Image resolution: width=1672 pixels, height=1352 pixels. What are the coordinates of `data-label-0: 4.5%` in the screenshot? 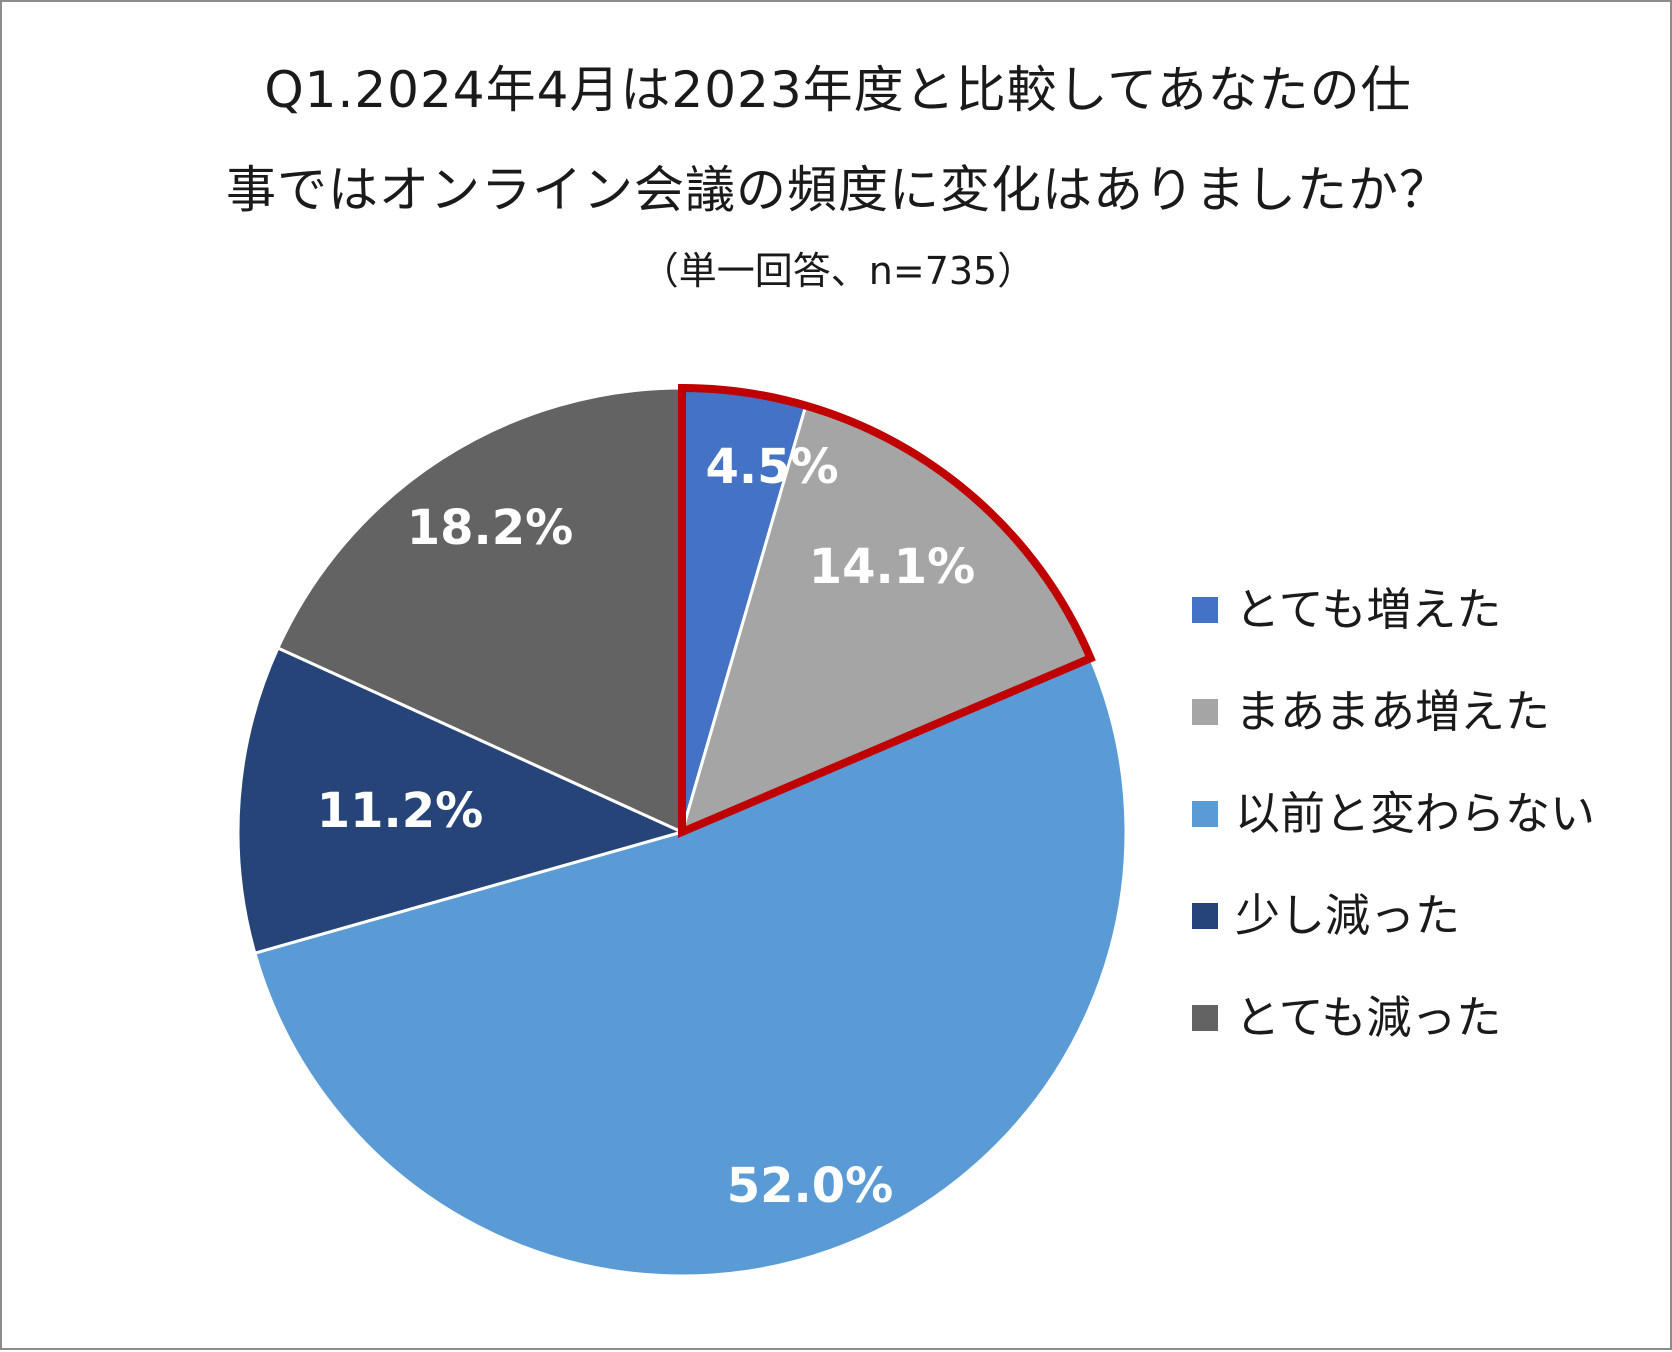 It's located at (771, 467).